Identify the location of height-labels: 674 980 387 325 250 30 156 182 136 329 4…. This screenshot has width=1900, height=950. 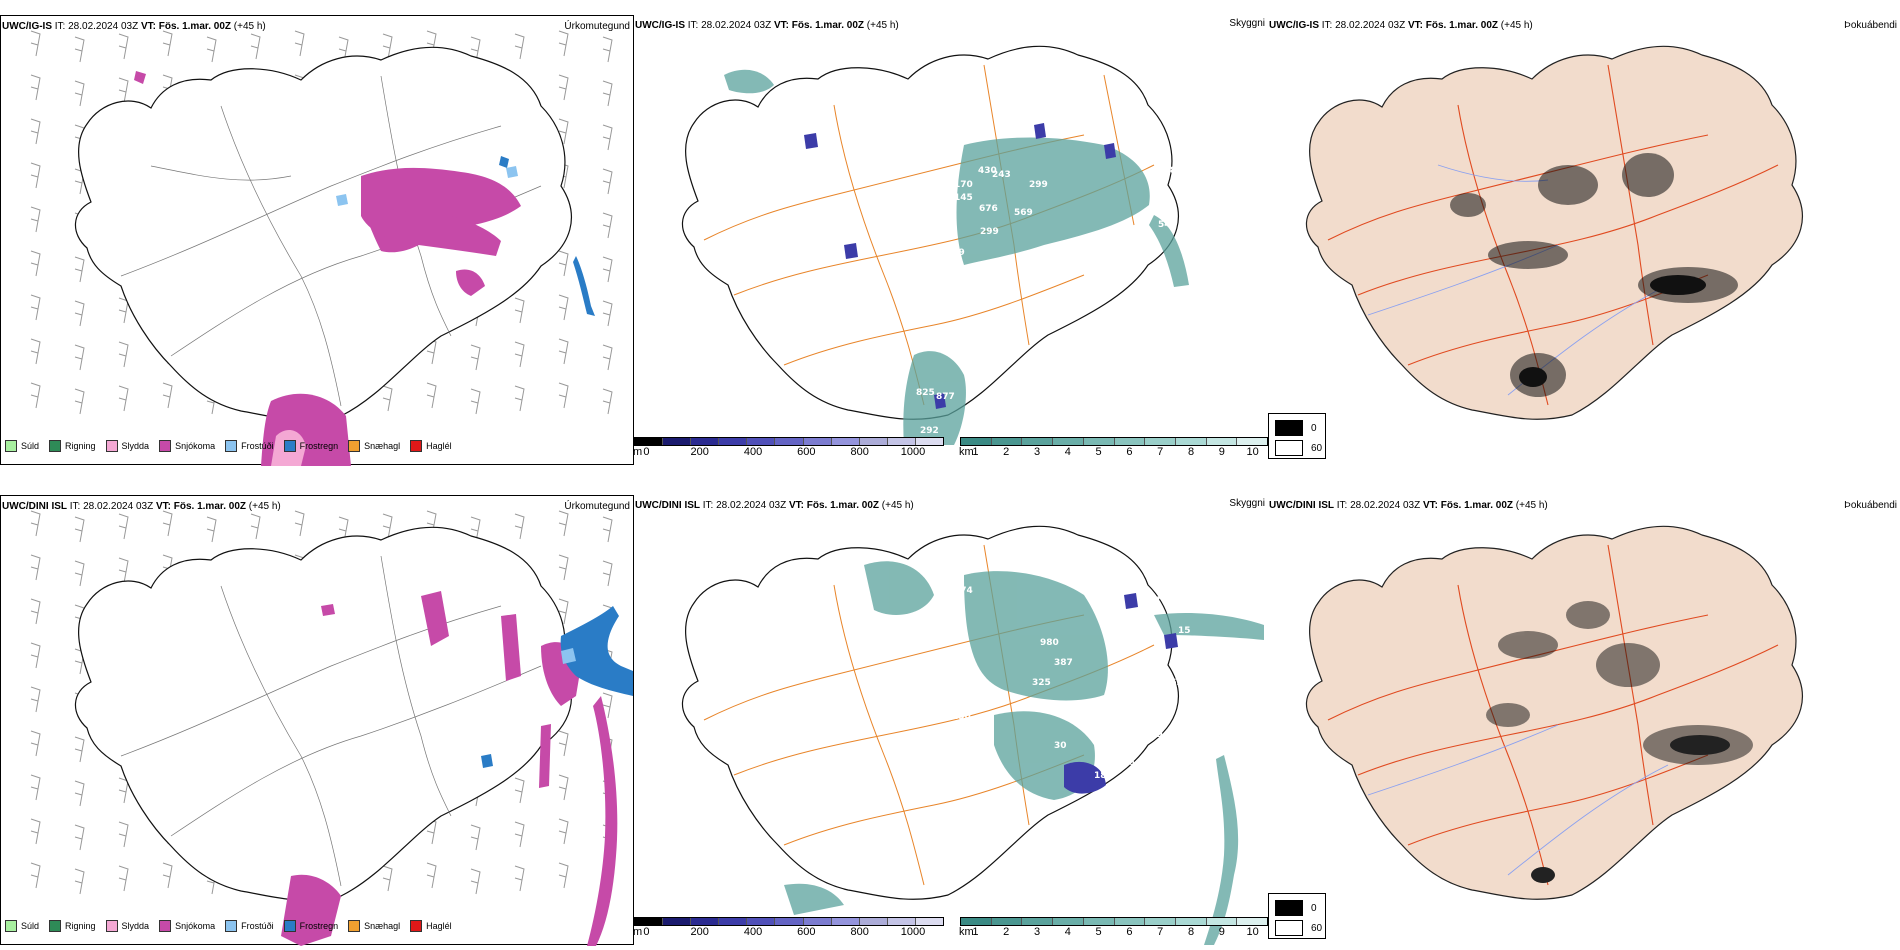
(1080, 683).